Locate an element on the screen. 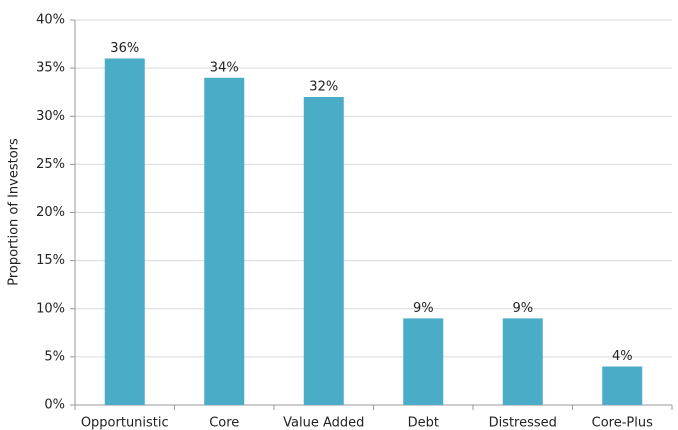 This screenshot has height=430, width=678. data-label: 36% is located at coordinates (124, 48).